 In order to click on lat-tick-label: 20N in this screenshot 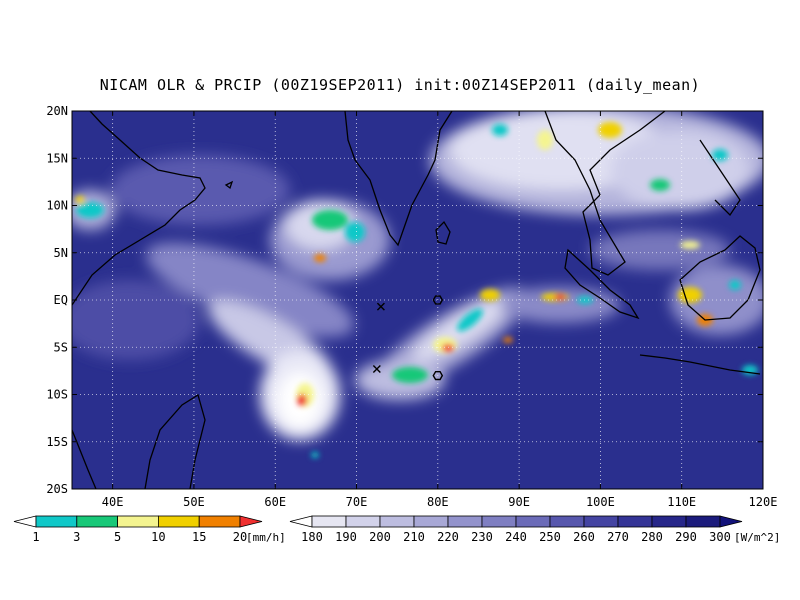, I will do `click(57, 111)`.